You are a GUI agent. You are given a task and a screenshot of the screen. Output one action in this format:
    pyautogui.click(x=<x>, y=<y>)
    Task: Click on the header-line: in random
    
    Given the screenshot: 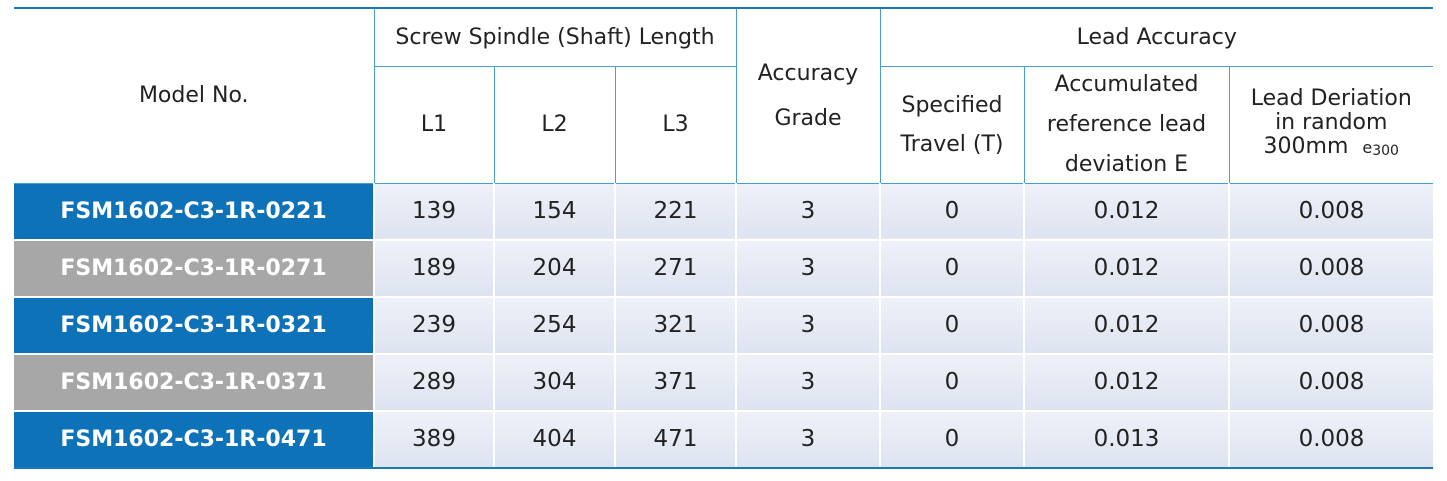 What is the action you would take?
    pyautogui.click(x=1331, y=122)
    